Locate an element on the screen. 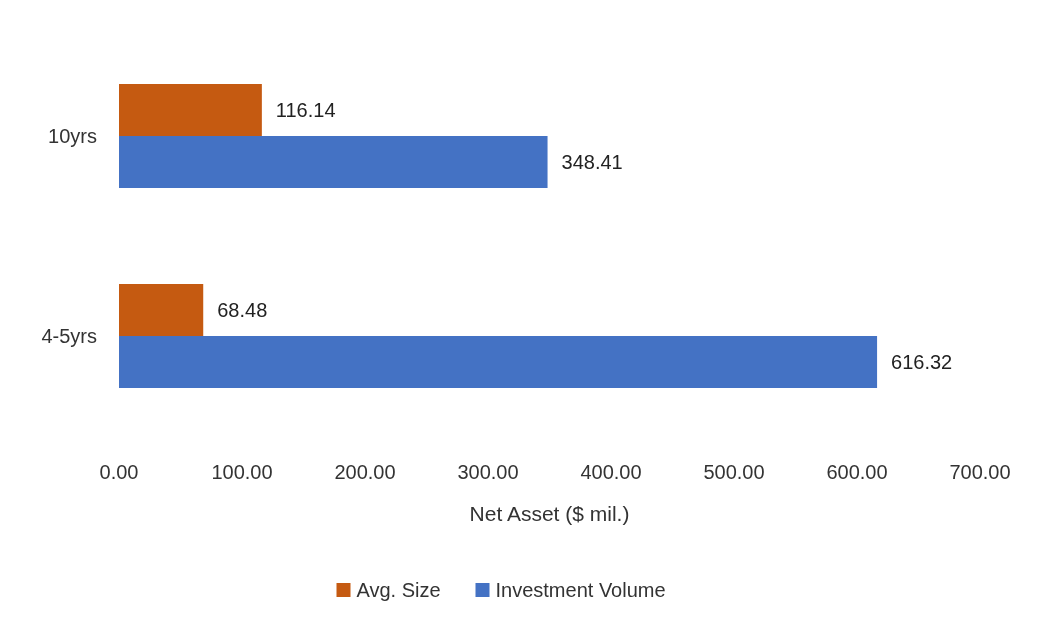 Image resolution: width=1039 pixels, height=629 pixels. y-tick-label: 10yrs is located at coordinates (72, 136).